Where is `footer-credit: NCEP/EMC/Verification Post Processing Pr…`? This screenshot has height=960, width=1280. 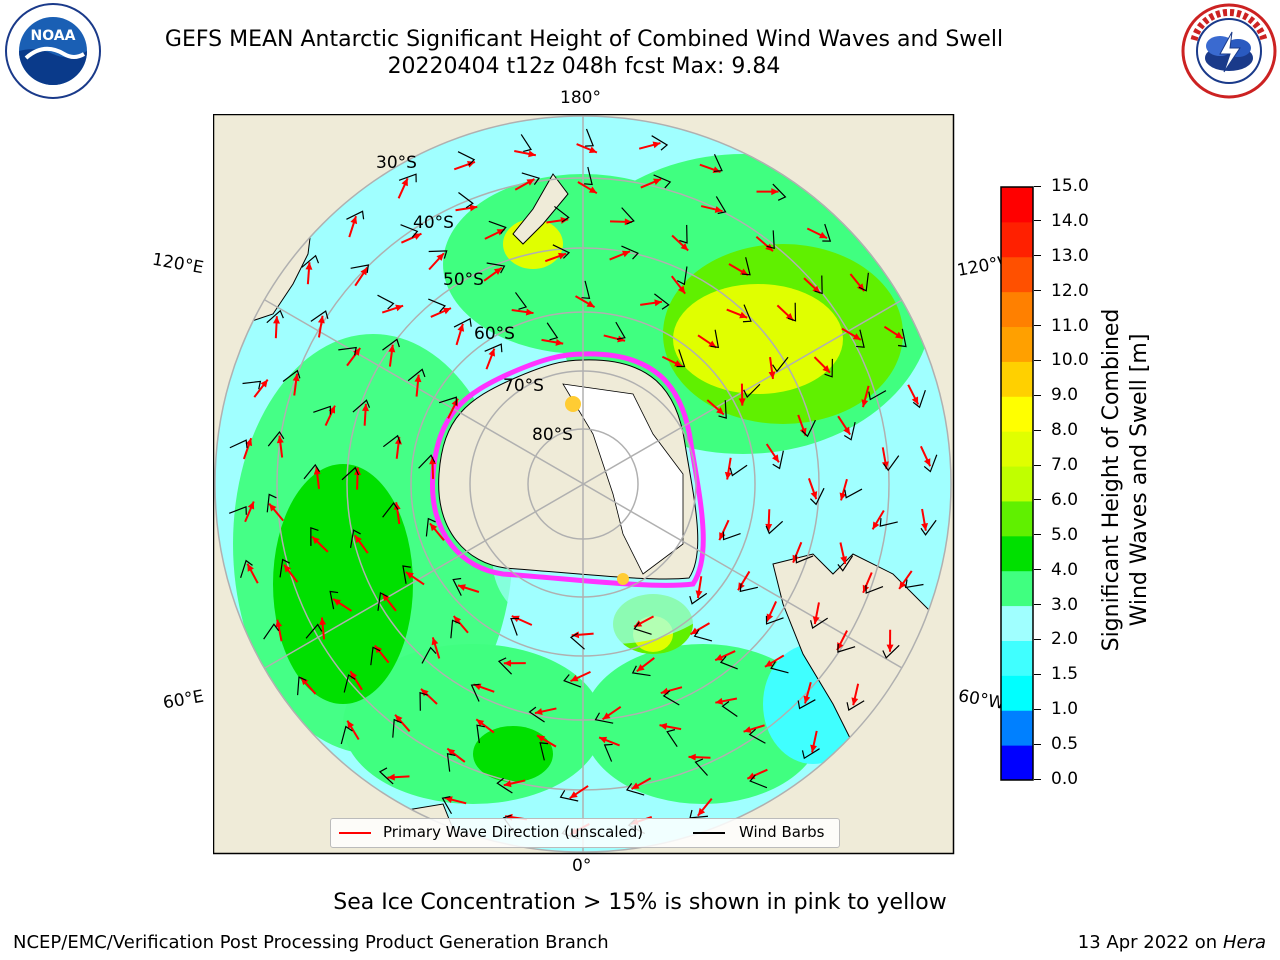
footer-credit: NCEP/EMC/Verification Post Processing Pr… is located at coordinates (311, 942).